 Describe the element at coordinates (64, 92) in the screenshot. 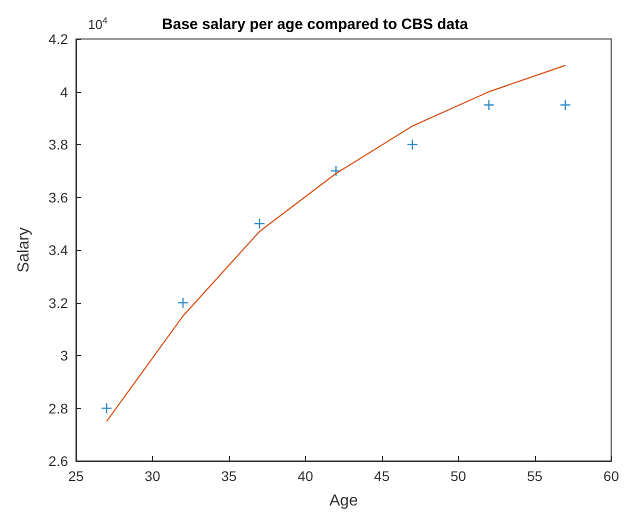

I see `y-tick-label: 4` at that location.